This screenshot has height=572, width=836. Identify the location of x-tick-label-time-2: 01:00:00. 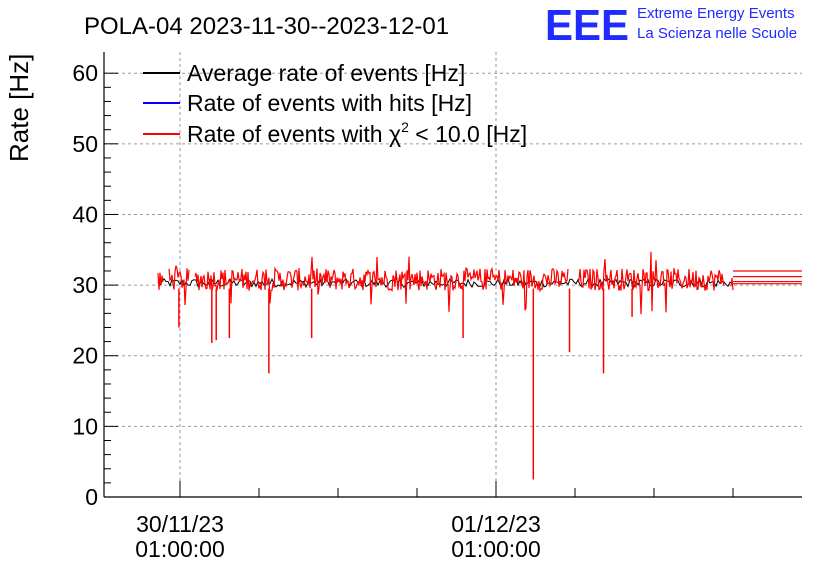
(496, 549).